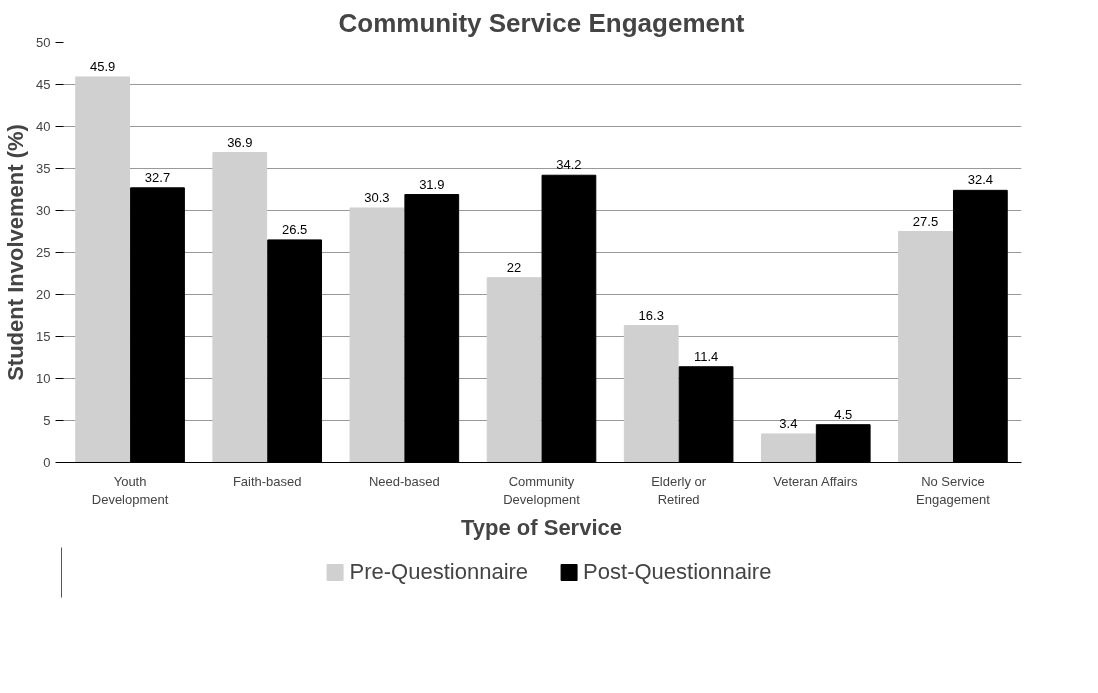 This screenshot has height=693, width=1098. What do you see at coordinates (43, 168) in the screenshot?
I see `y-tick-label: 35` at bounding box center [43, 168].